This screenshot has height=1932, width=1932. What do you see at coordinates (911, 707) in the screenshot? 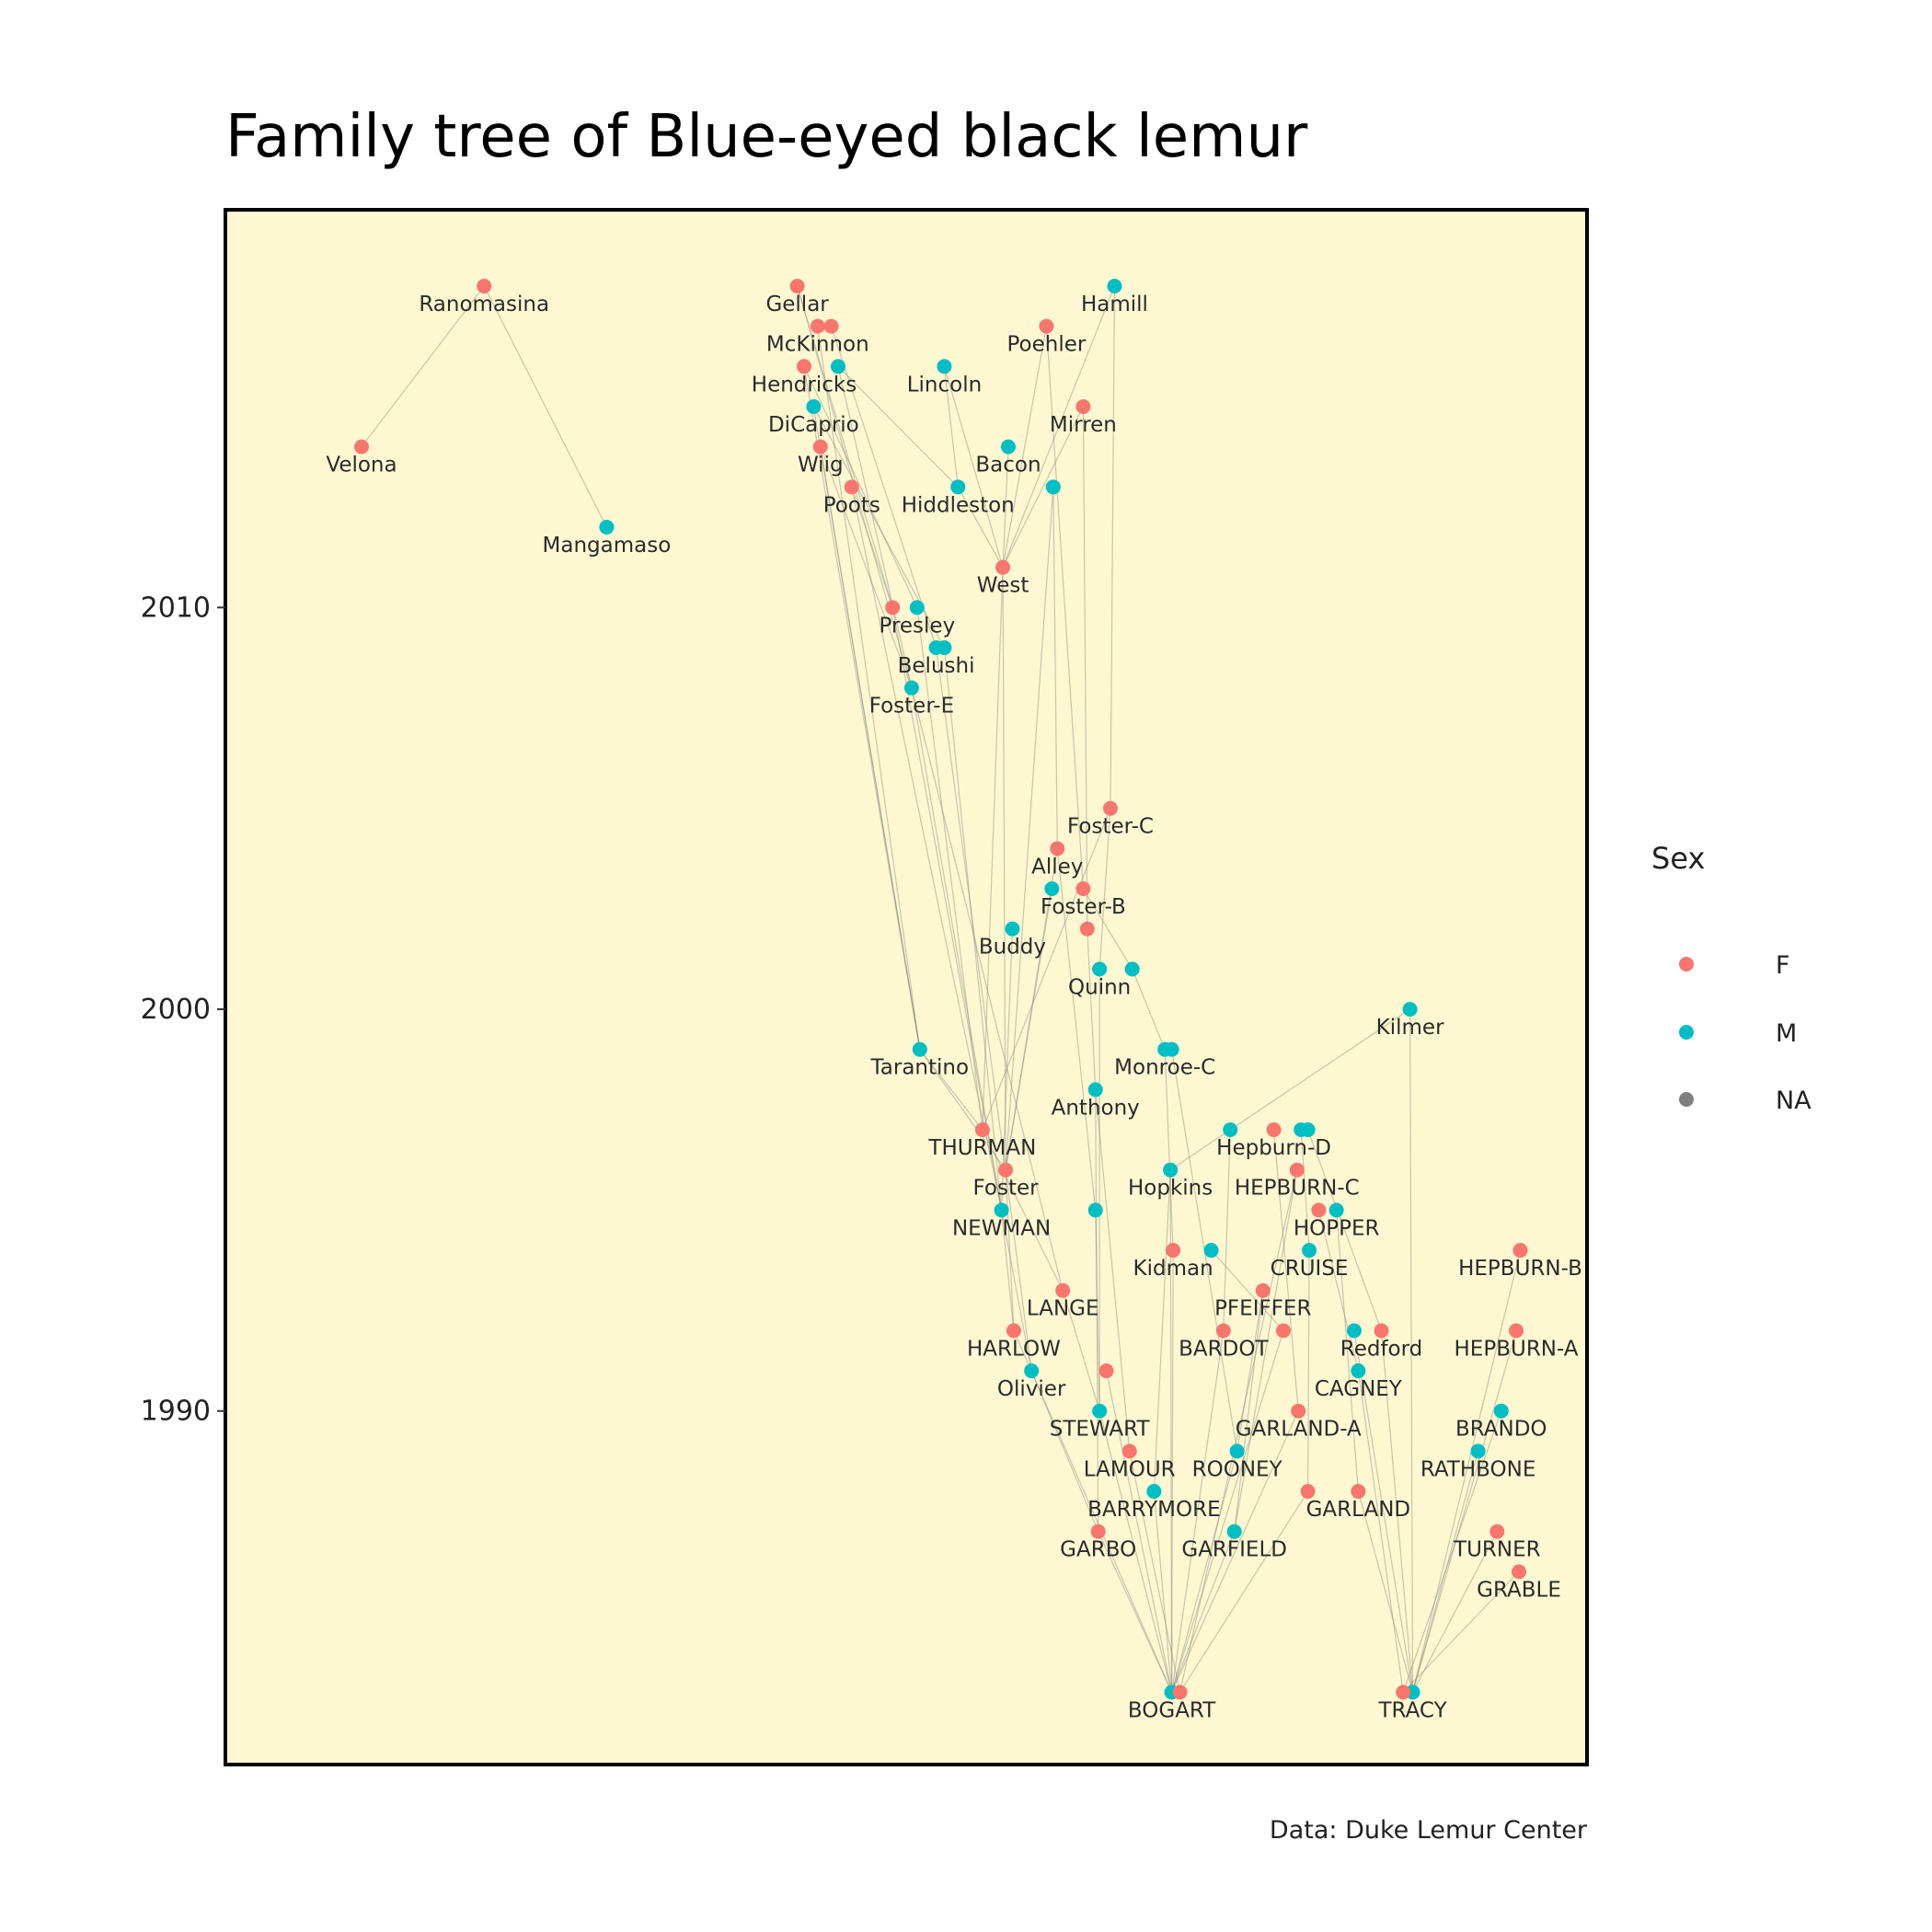
I see `lemur-name-label: Foster-E` at bounding box center [911, 707].